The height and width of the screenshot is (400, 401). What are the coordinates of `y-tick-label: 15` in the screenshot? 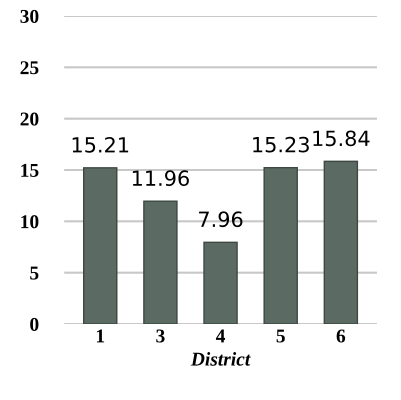 It's located at (29, 170).